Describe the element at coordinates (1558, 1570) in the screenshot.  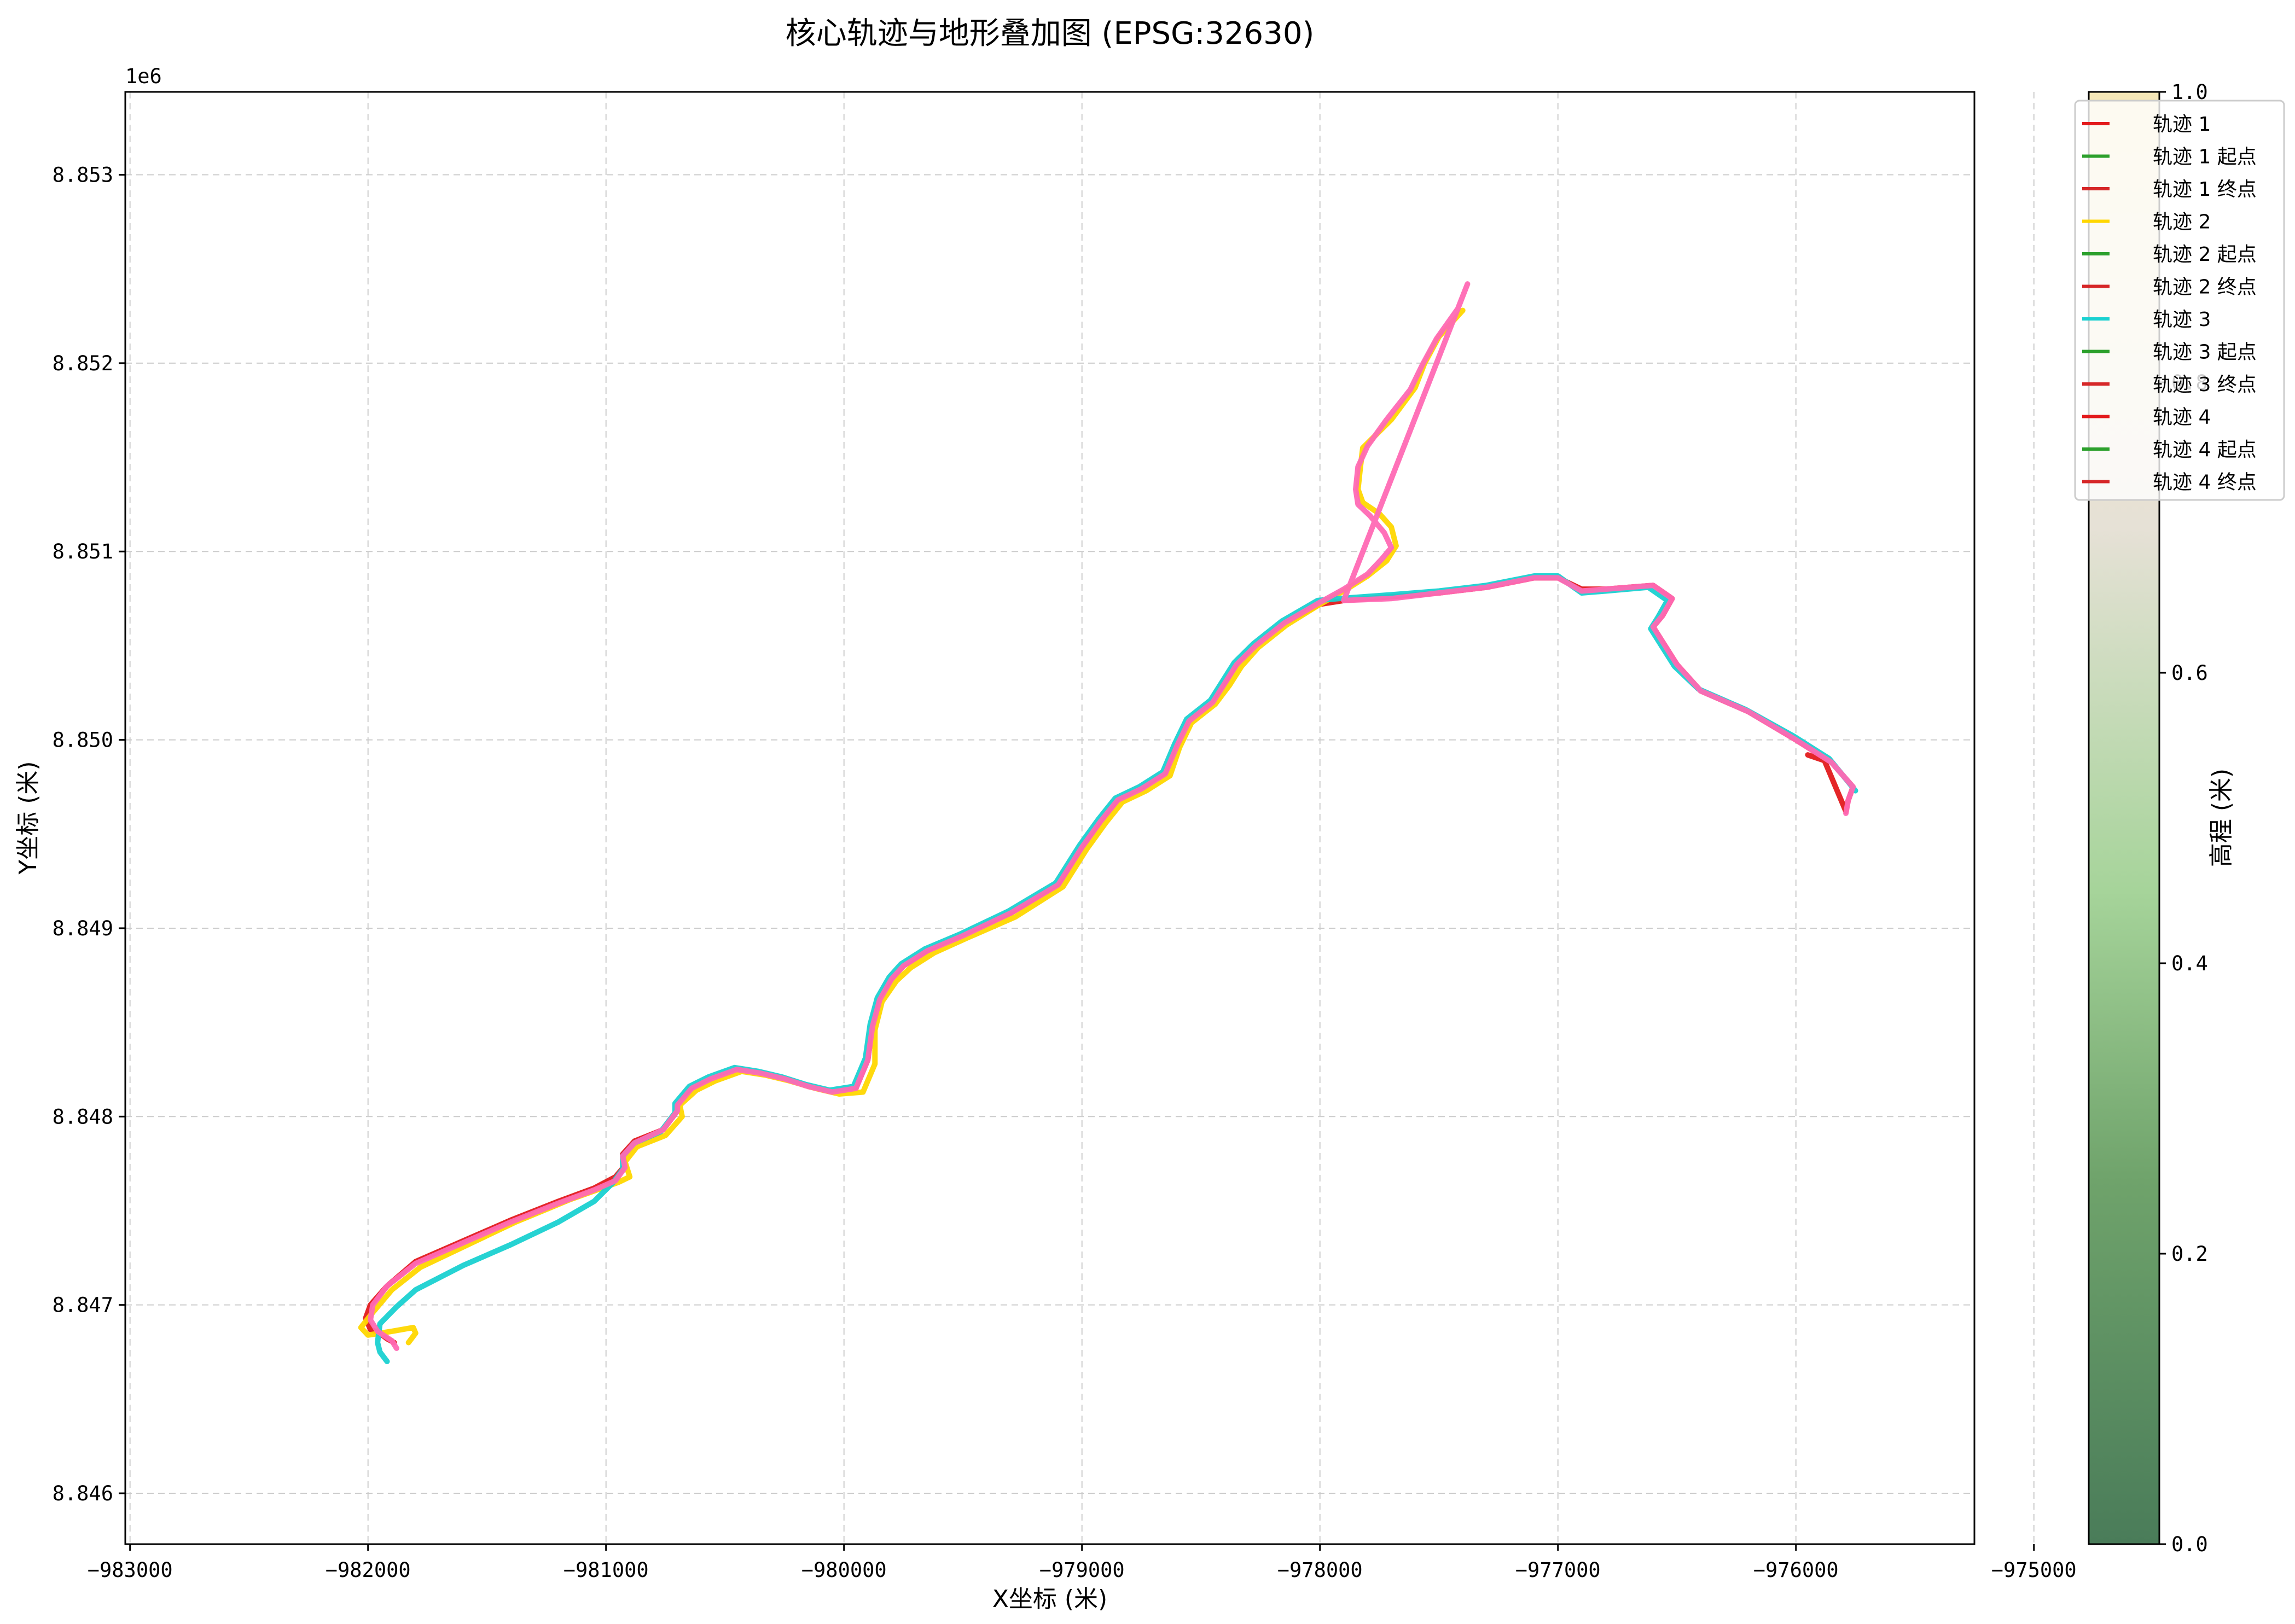
I see `x-tick-label: −977000` at that location.